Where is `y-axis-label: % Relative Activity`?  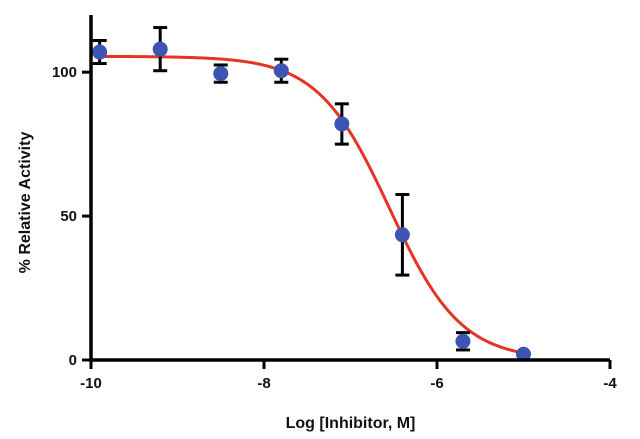 y-axis-label: % Relative Activity is located at coordinates (25, 203).